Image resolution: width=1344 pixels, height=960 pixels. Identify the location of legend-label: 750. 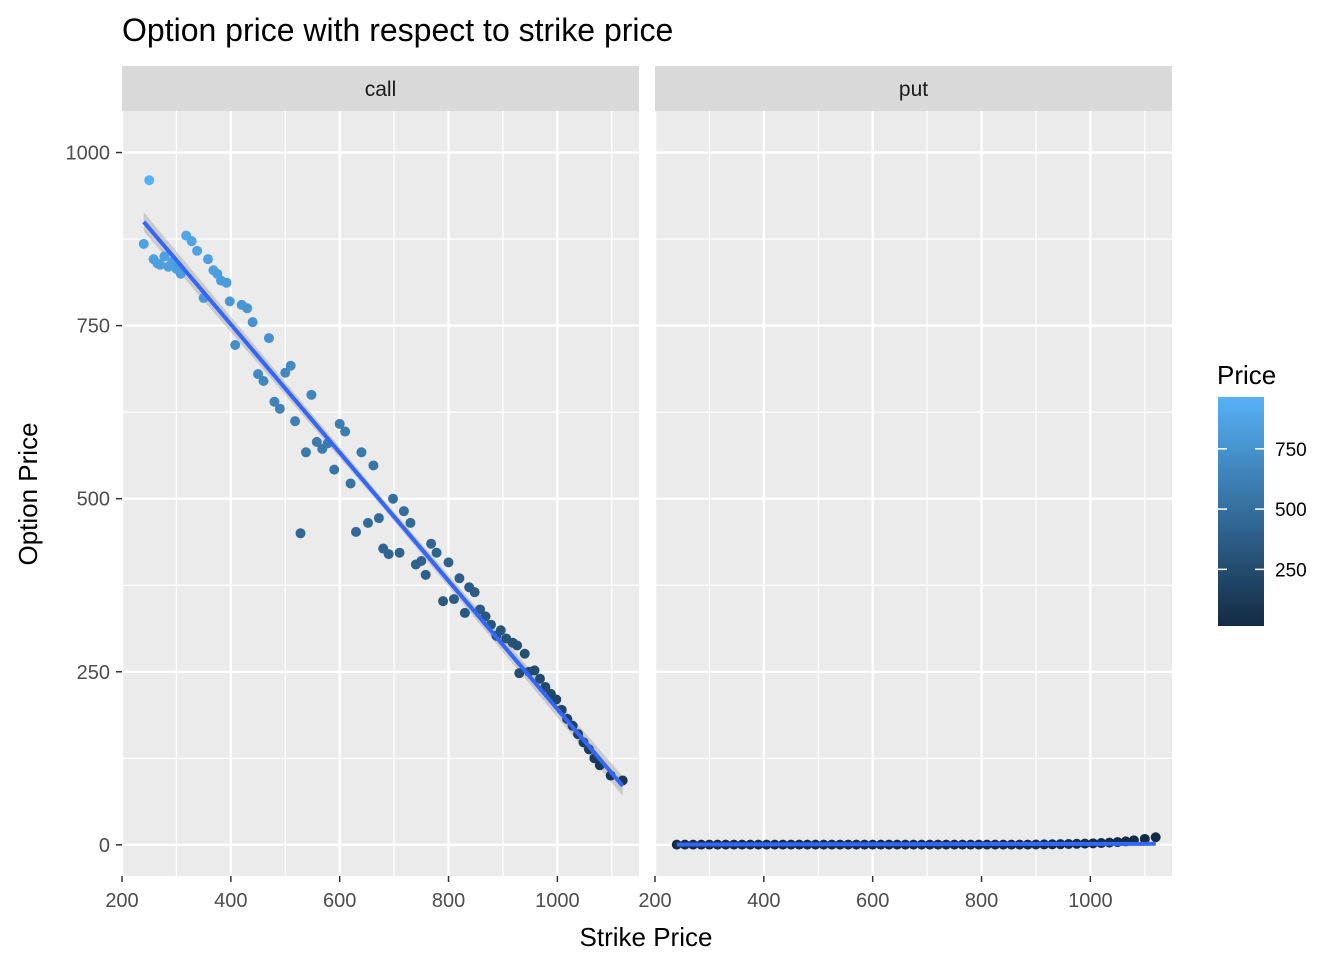
(1291, 450).